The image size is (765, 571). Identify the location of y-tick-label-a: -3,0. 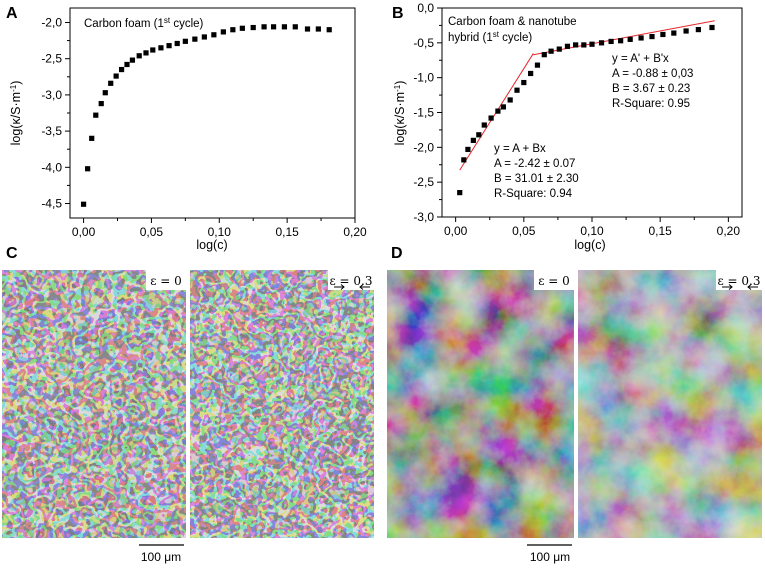
(51, 95).